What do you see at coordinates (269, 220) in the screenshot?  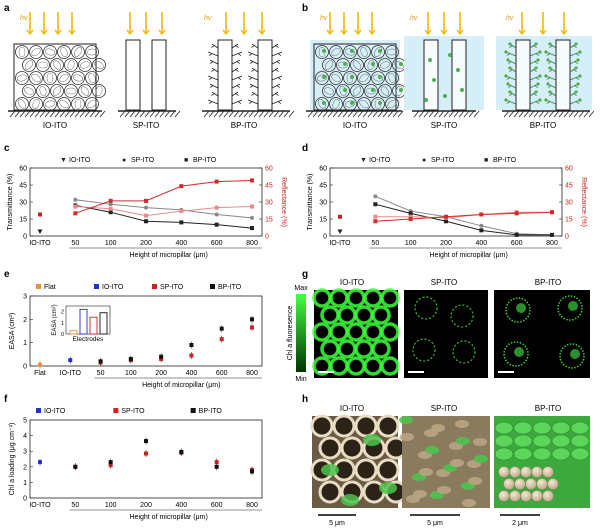 I see `y2-tick-label: 15` at bounding box center [269, 220].